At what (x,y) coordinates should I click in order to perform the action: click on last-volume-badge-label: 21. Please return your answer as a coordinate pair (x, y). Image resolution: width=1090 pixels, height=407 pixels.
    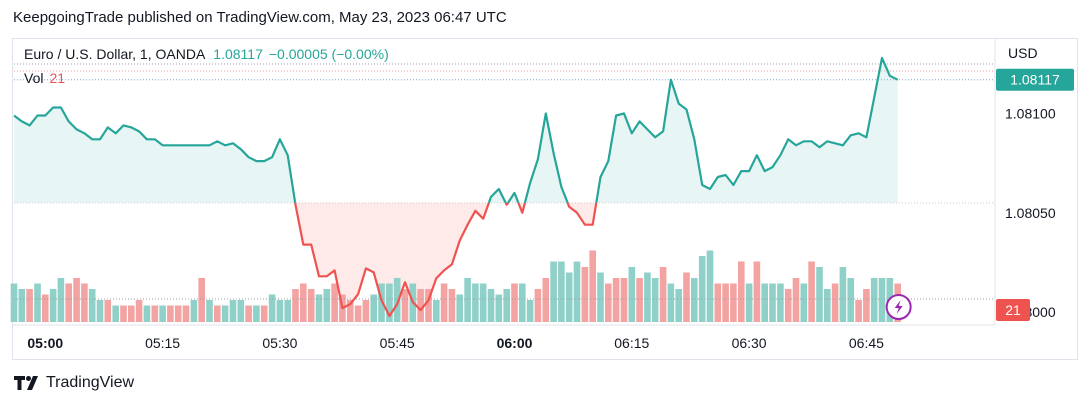
    Looking at the image, I should click on (1013, 310).